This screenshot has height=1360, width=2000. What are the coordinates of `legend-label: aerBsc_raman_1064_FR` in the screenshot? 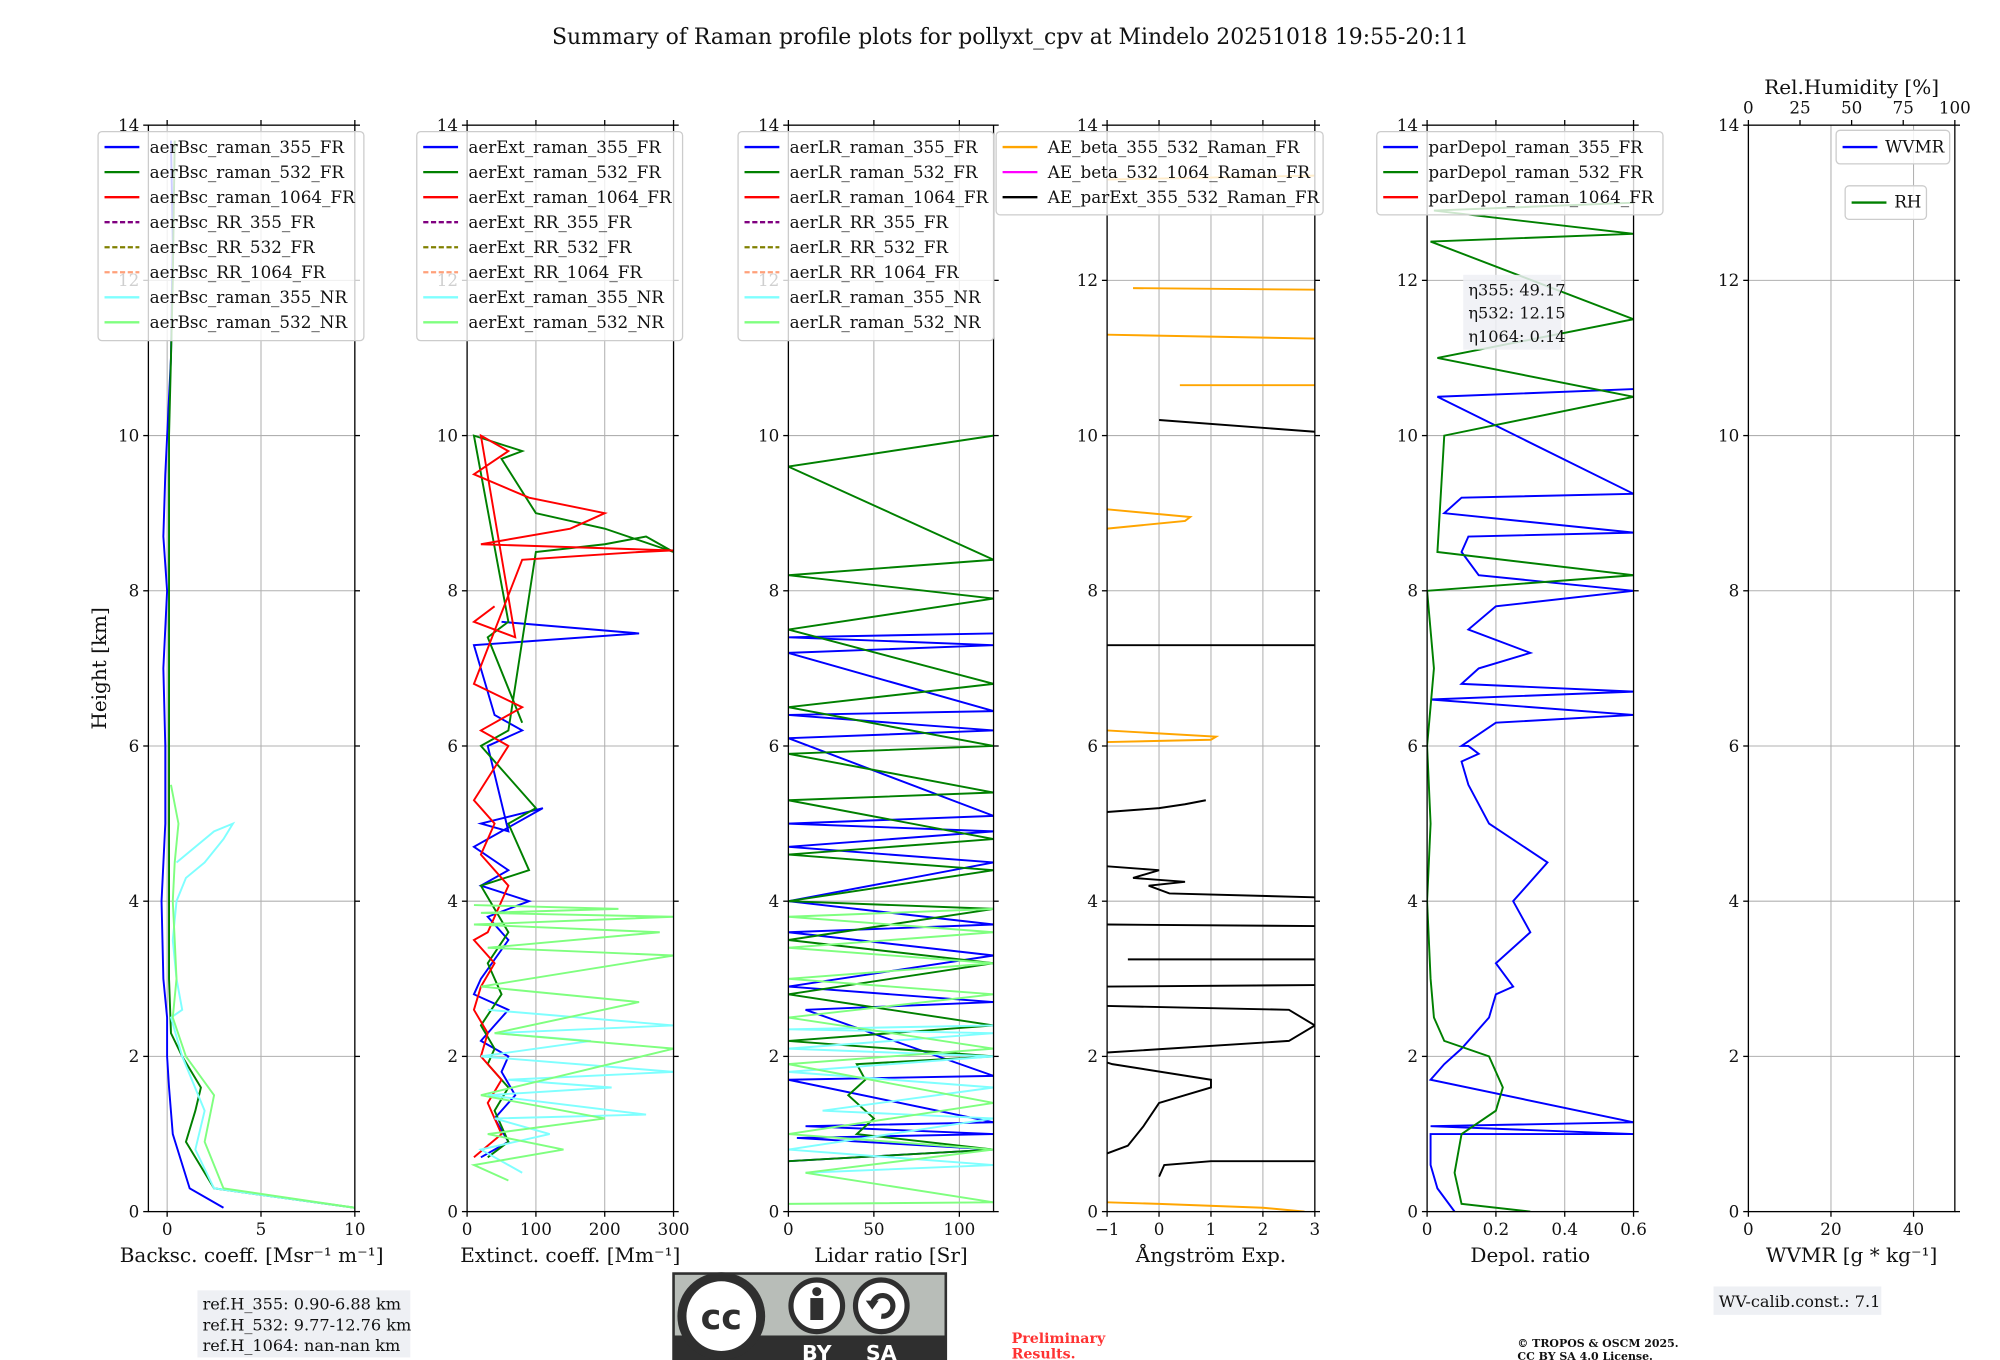 It's located at (253, 197).